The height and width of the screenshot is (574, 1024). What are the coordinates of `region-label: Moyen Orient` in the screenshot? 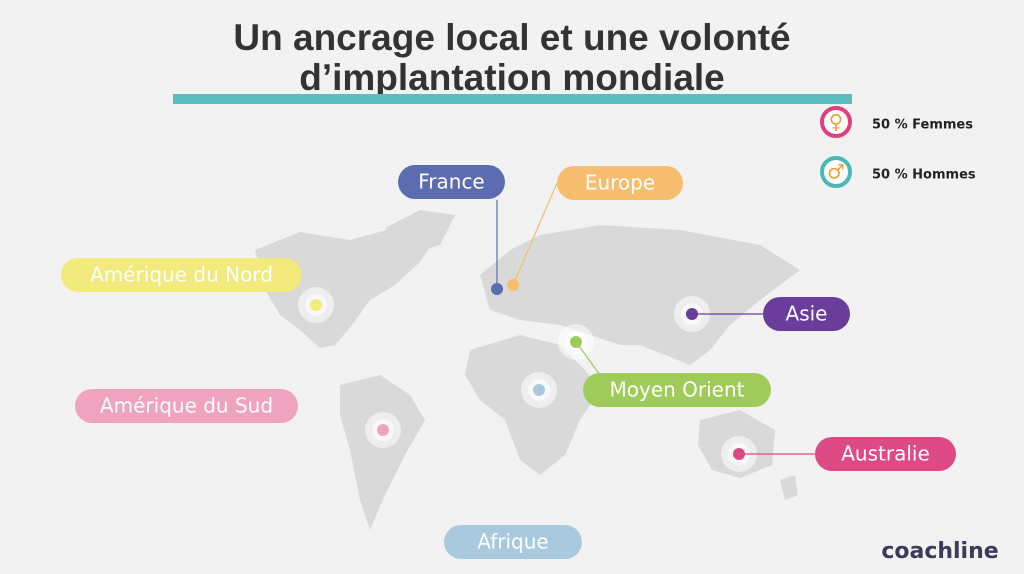 It's located at (676, 390).